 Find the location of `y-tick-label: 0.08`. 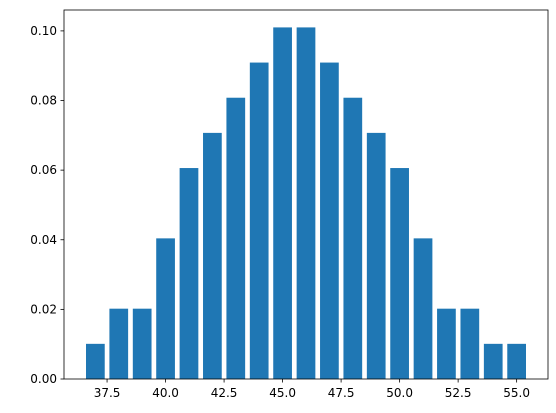

y-tick-label: 0.08 is located at coordinates (43, 101).